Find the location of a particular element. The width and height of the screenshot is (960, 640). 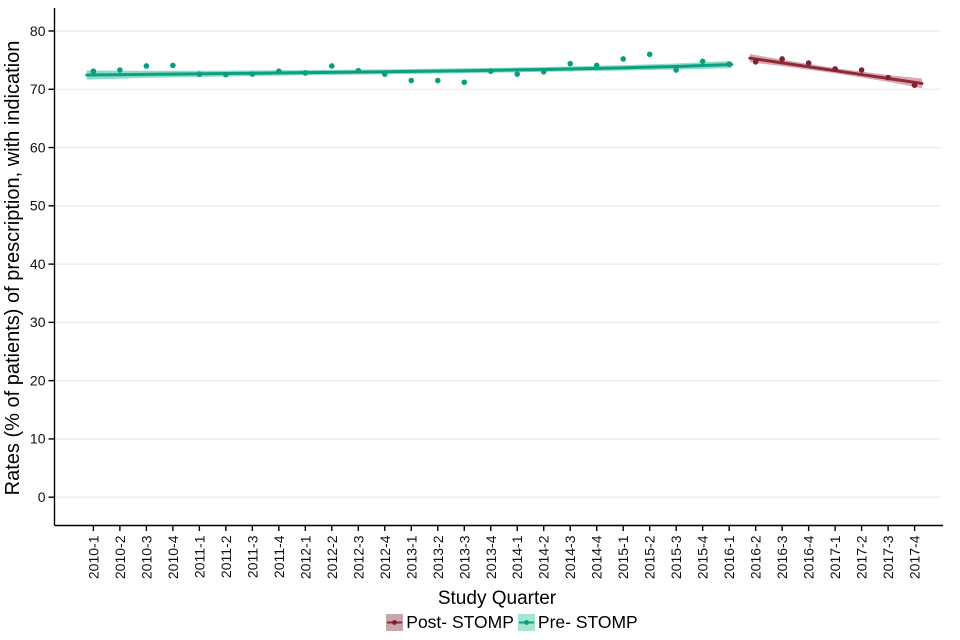

legend-label-pre-stomp: Pre- STOMP is located at coordinates (587, 621).